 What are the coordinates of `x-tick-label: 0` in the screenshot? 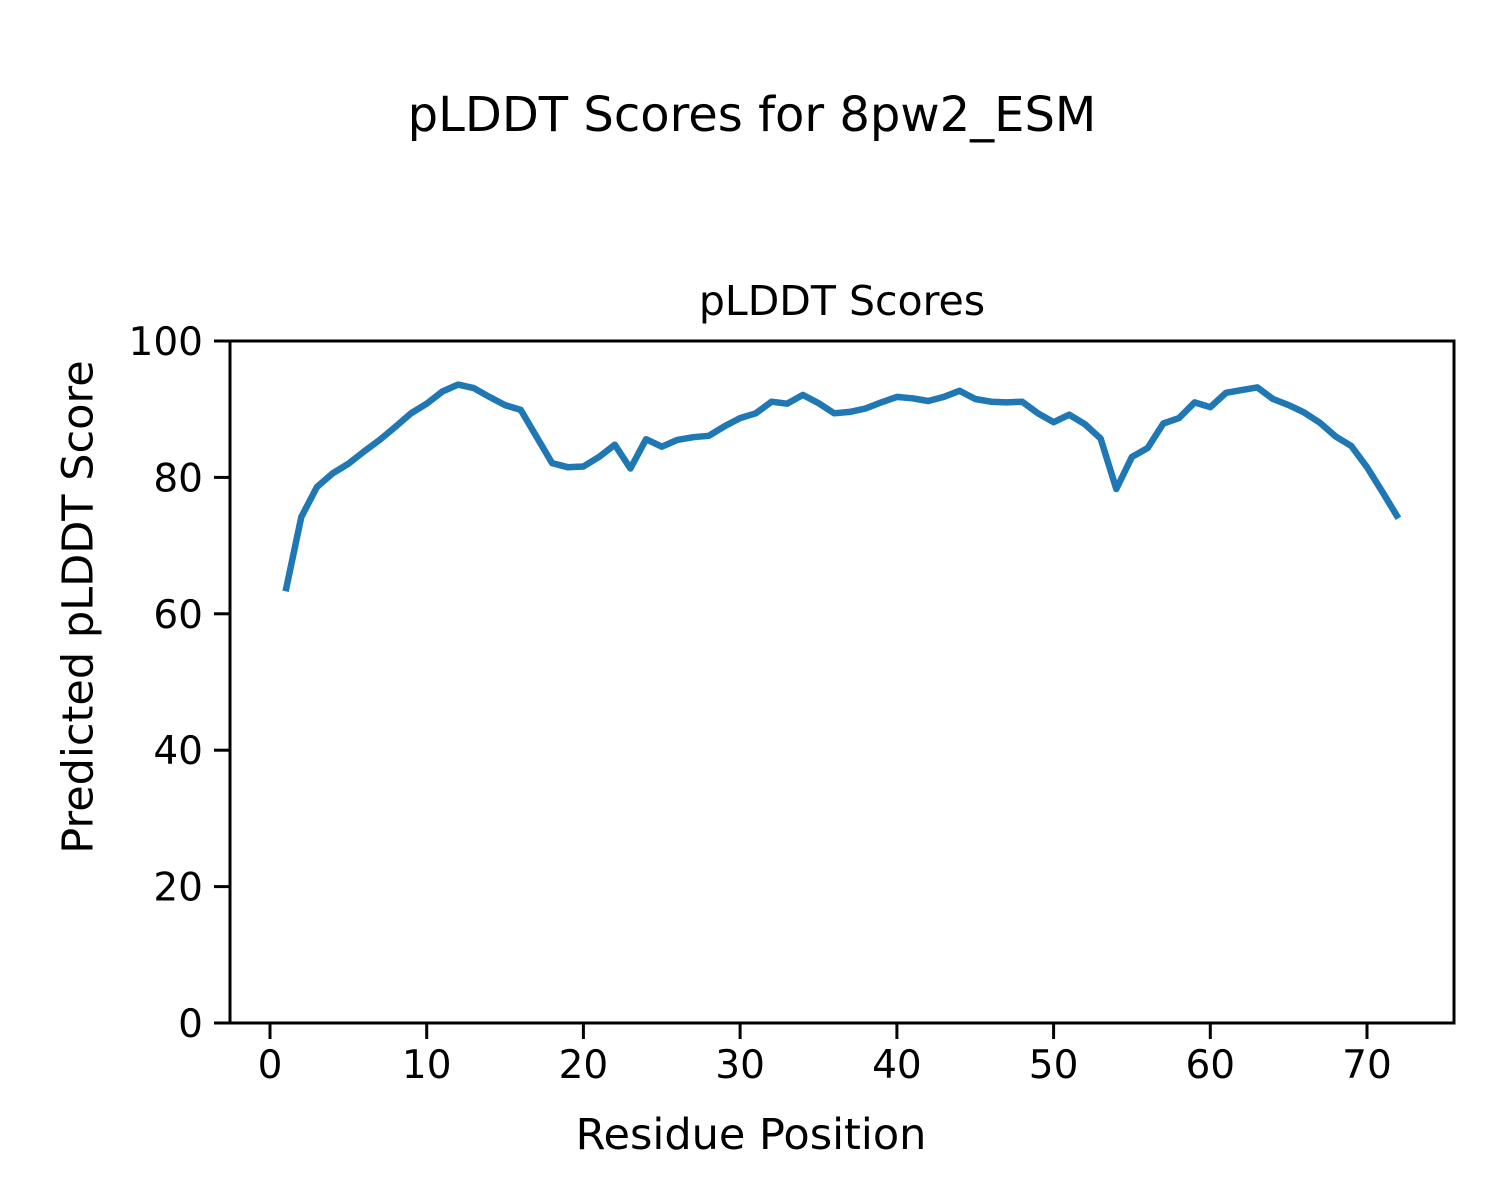 It's located at (270, 1065).